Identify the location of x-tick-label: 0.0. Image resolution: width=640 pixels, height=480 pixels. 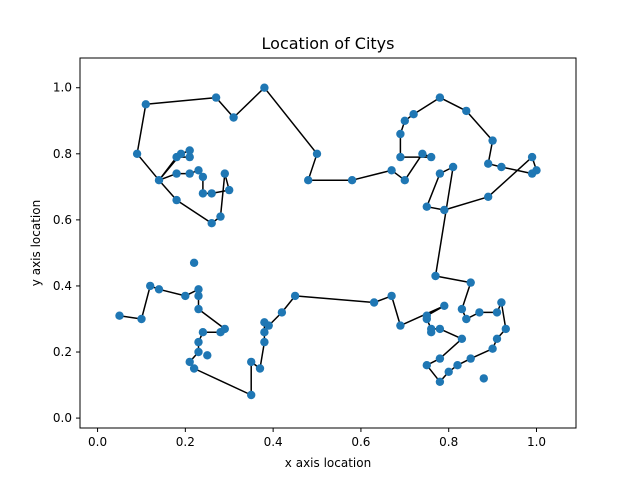
(97, 442).